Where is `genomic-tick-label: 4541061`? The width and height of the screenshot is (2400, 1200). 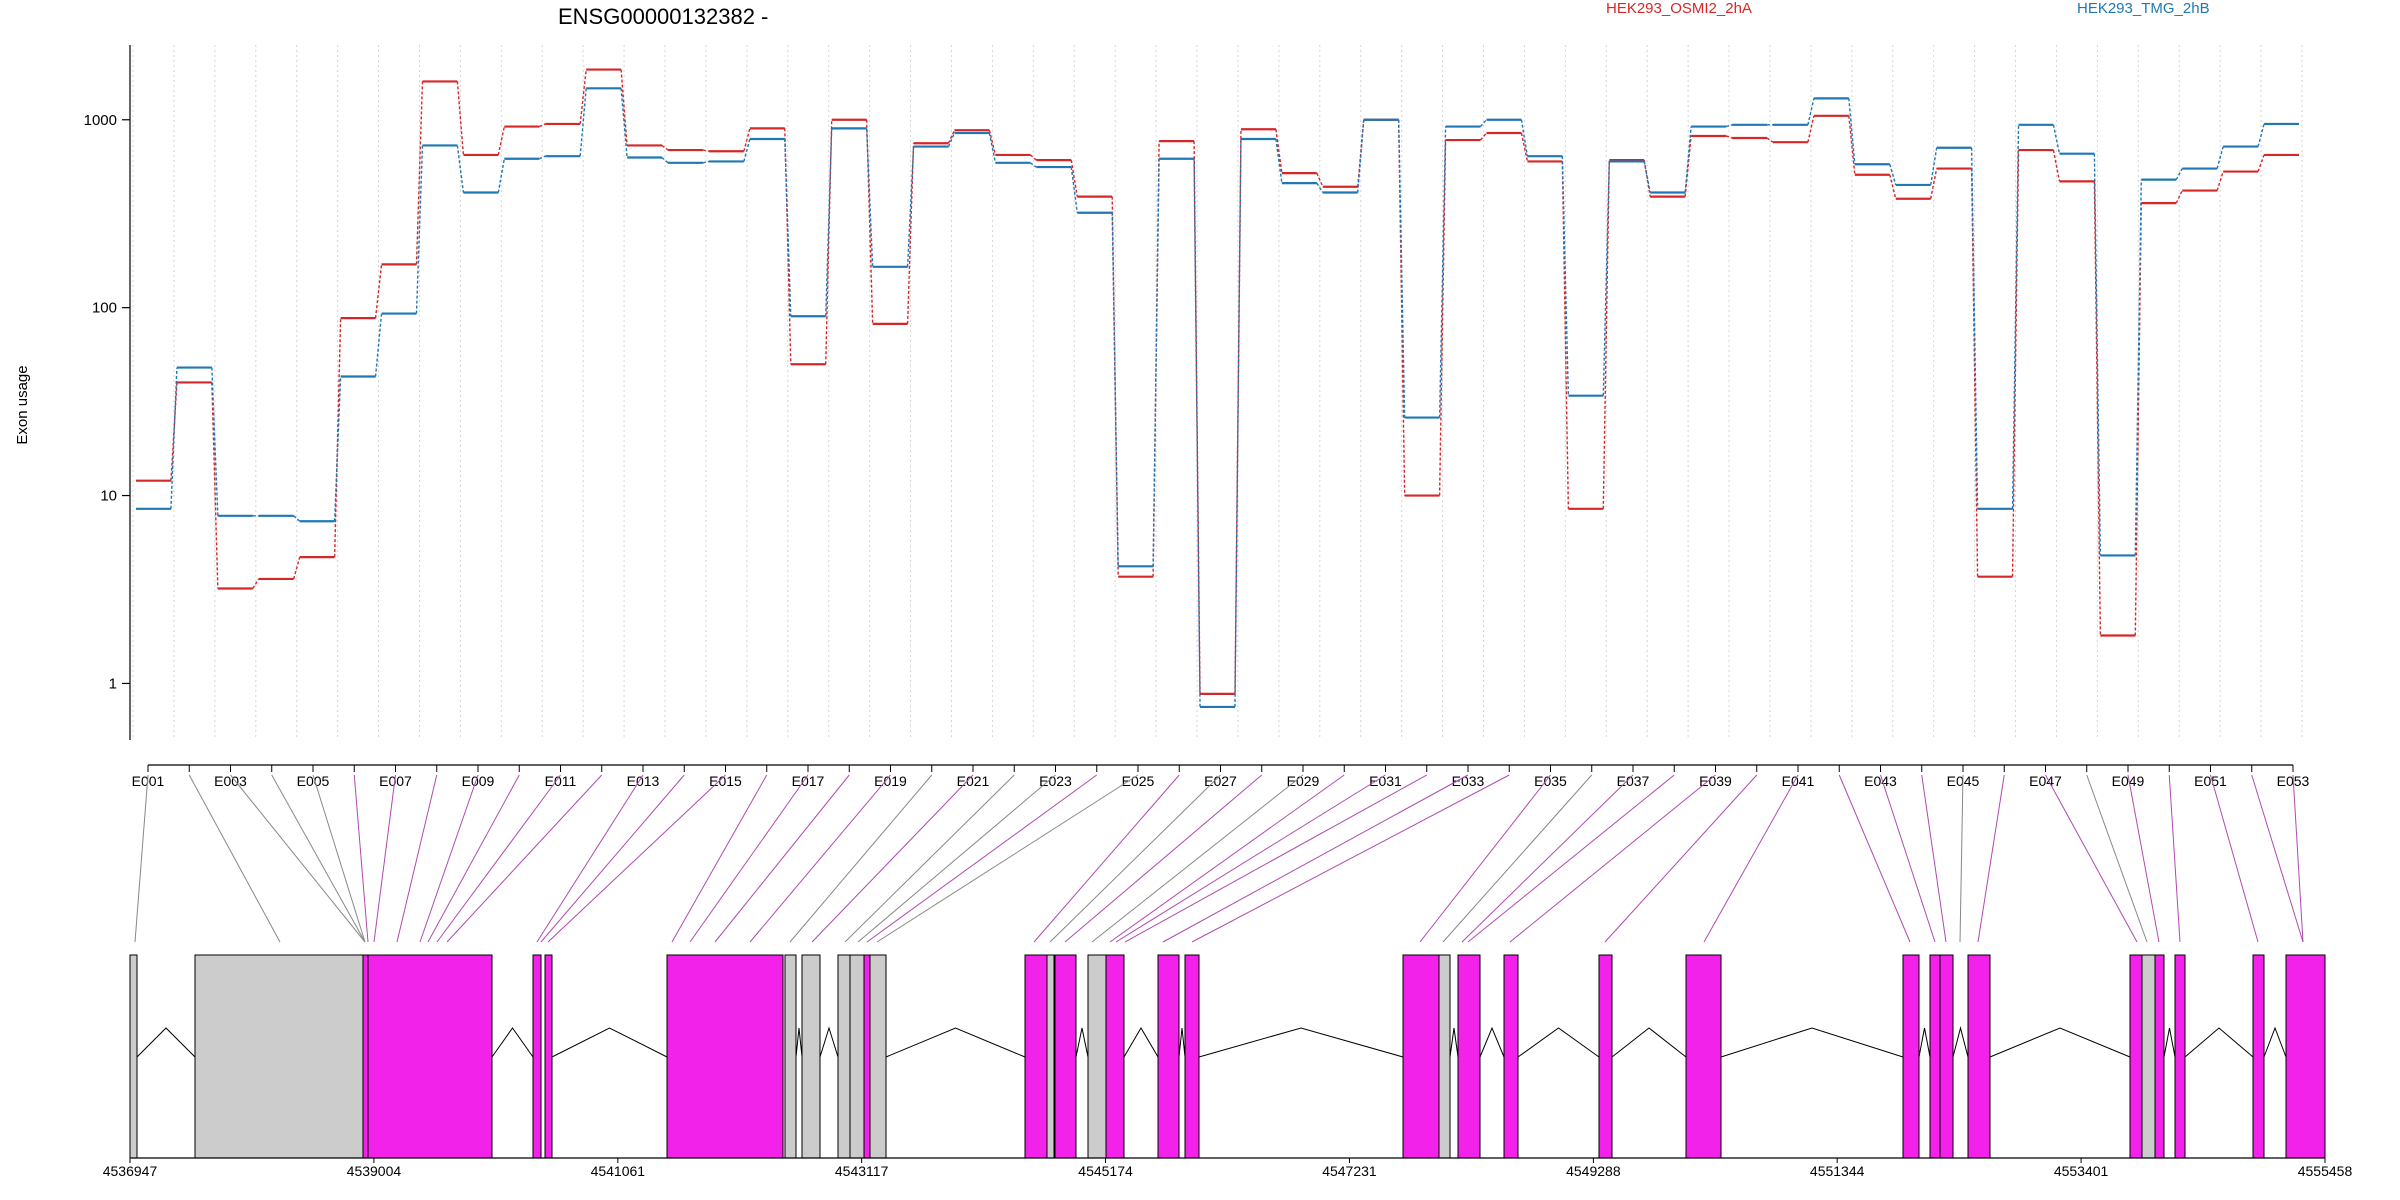
genomic-tick-label: 4541061 is located at coordinates (618, 1171).